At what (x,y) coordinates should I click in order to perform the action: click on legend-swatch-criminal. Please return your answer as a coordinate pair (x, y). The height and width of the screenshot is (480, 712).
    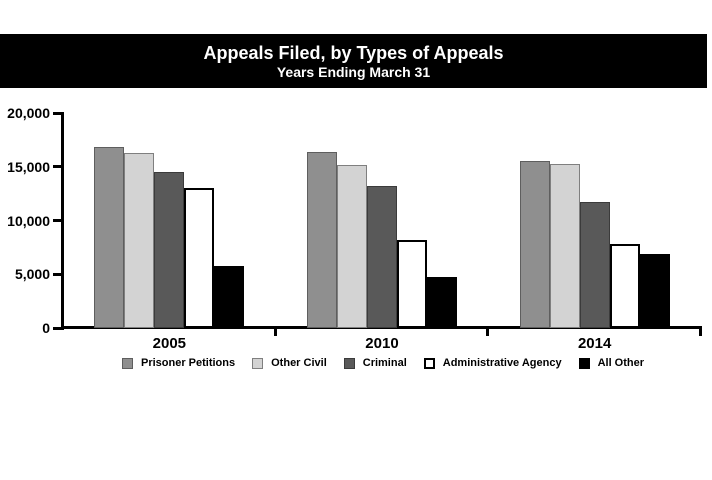
    Looking at the image, I should click on (349, 363).